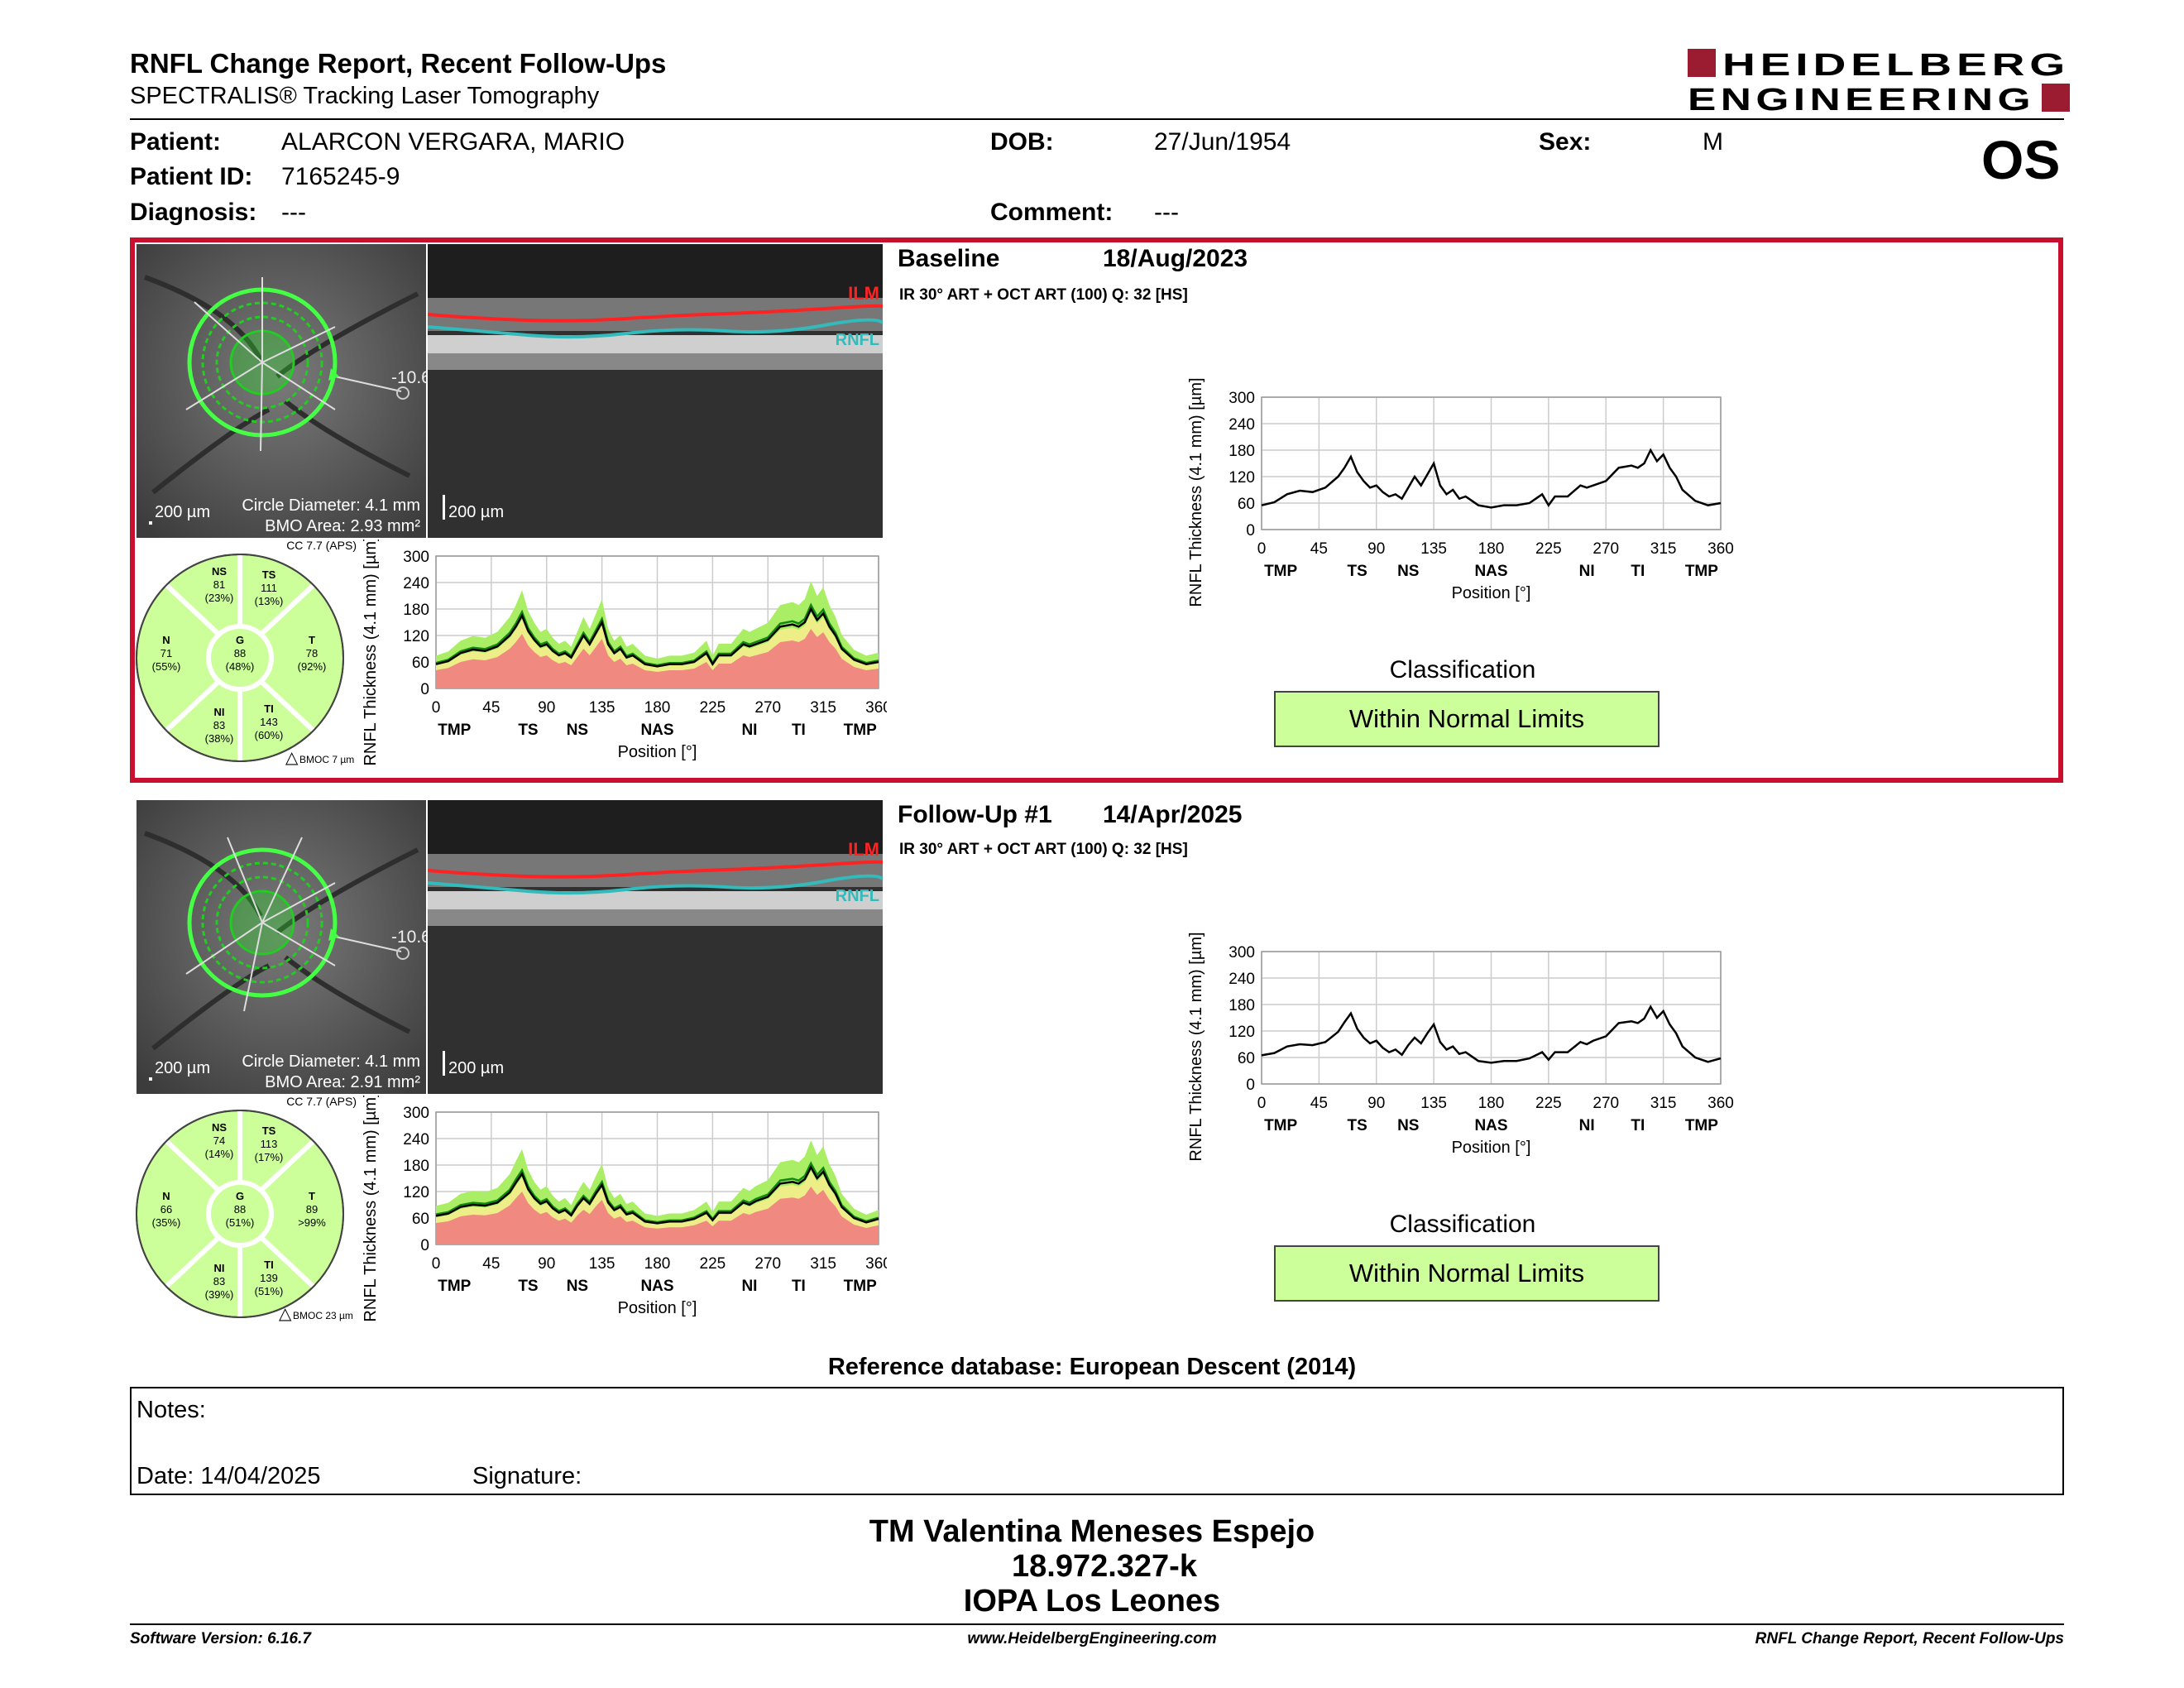 The image size is (2184, 1688). What do you see at coordinates (312, 666) in the screenshot?
I see `baseline-t-pct: (92%)` at bounding box center [312, 666].